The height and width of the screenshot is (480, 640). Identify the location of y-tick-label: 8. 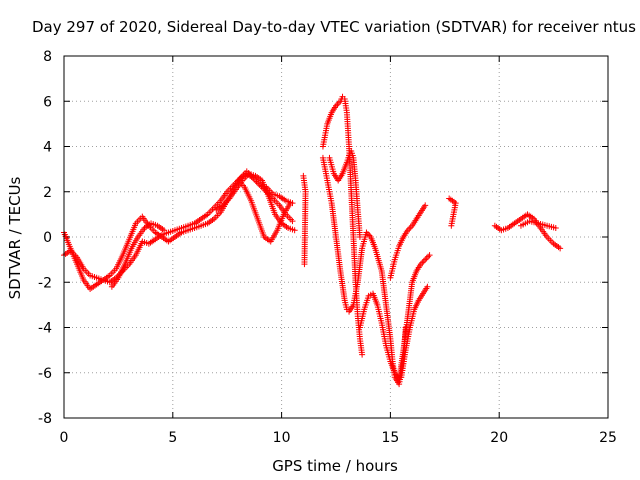
(47, 57).